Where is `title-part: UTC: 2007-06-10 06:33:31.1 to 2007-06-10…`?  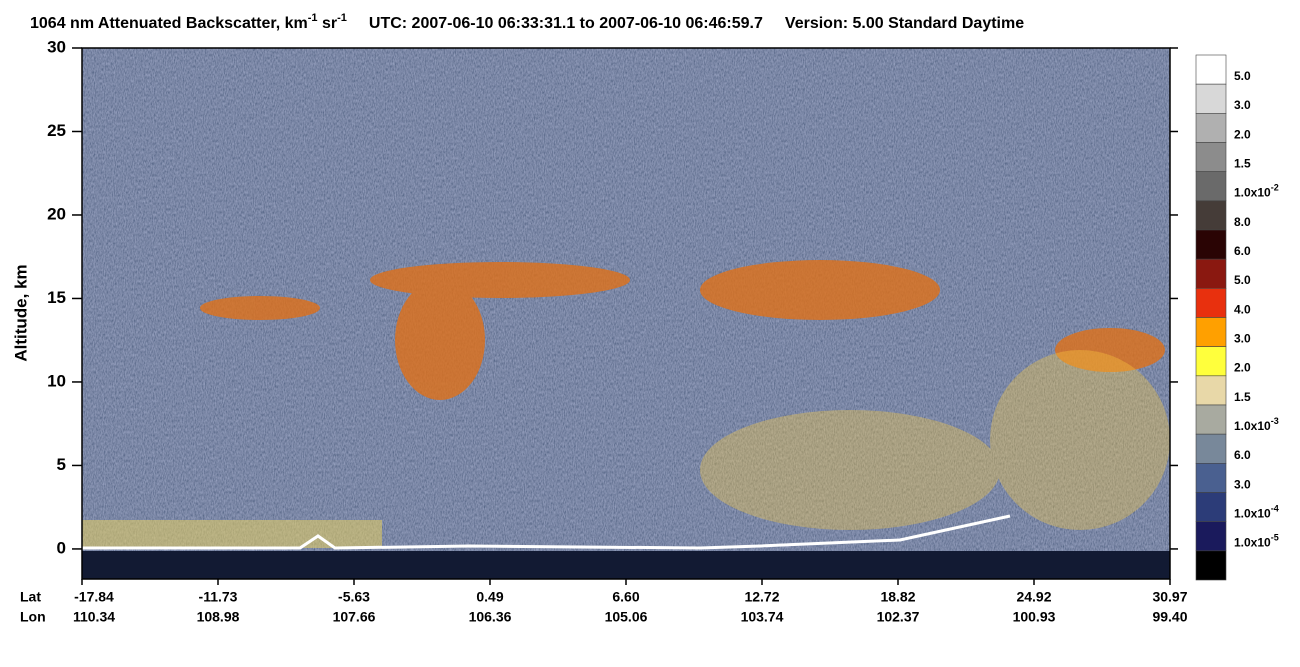
title-part: UTC: 2007-06-10 06:33:31.1 to 2007-06-10… is located at coordinates (566, 23).